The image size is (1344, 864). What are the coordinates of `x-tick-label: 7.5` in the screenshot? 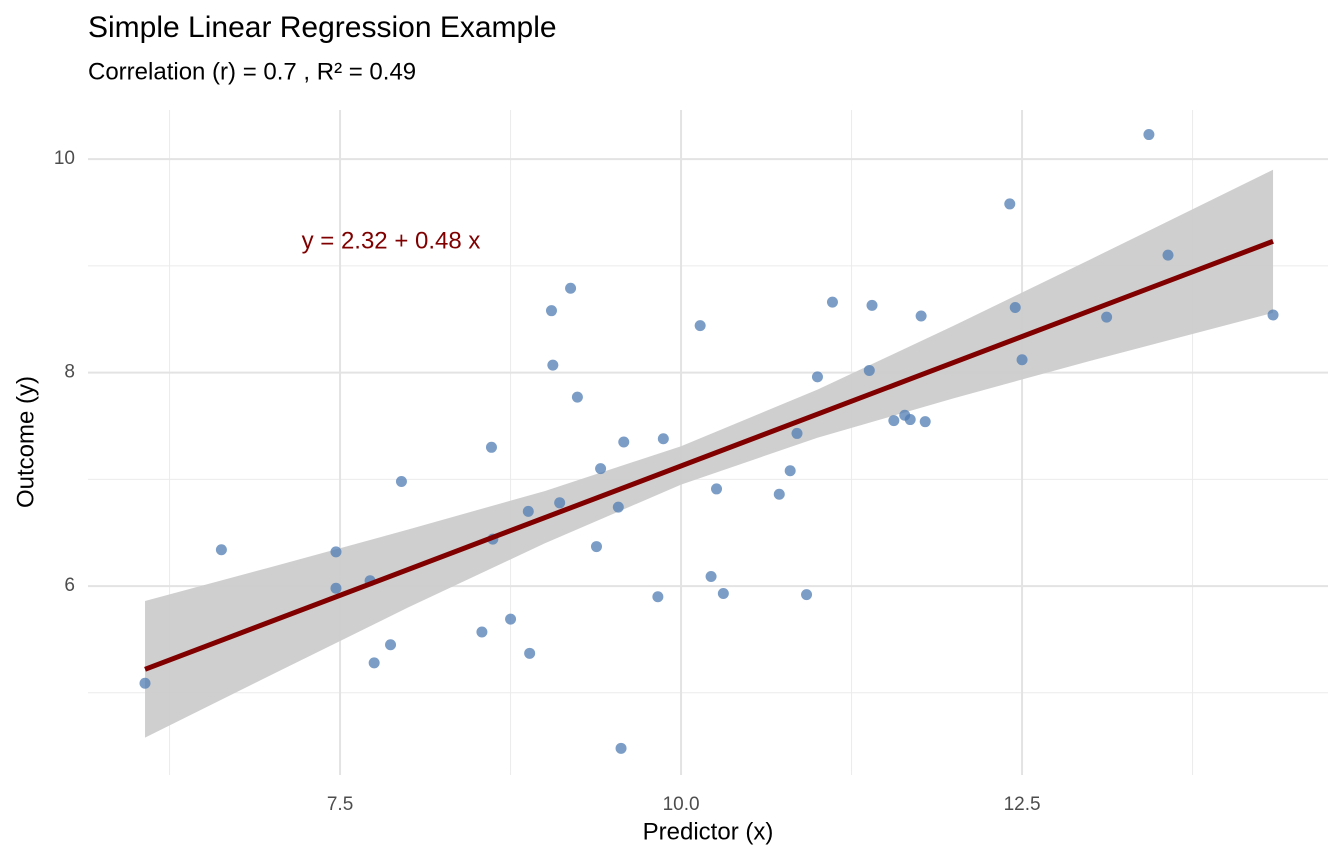 It's located at (340, 804).